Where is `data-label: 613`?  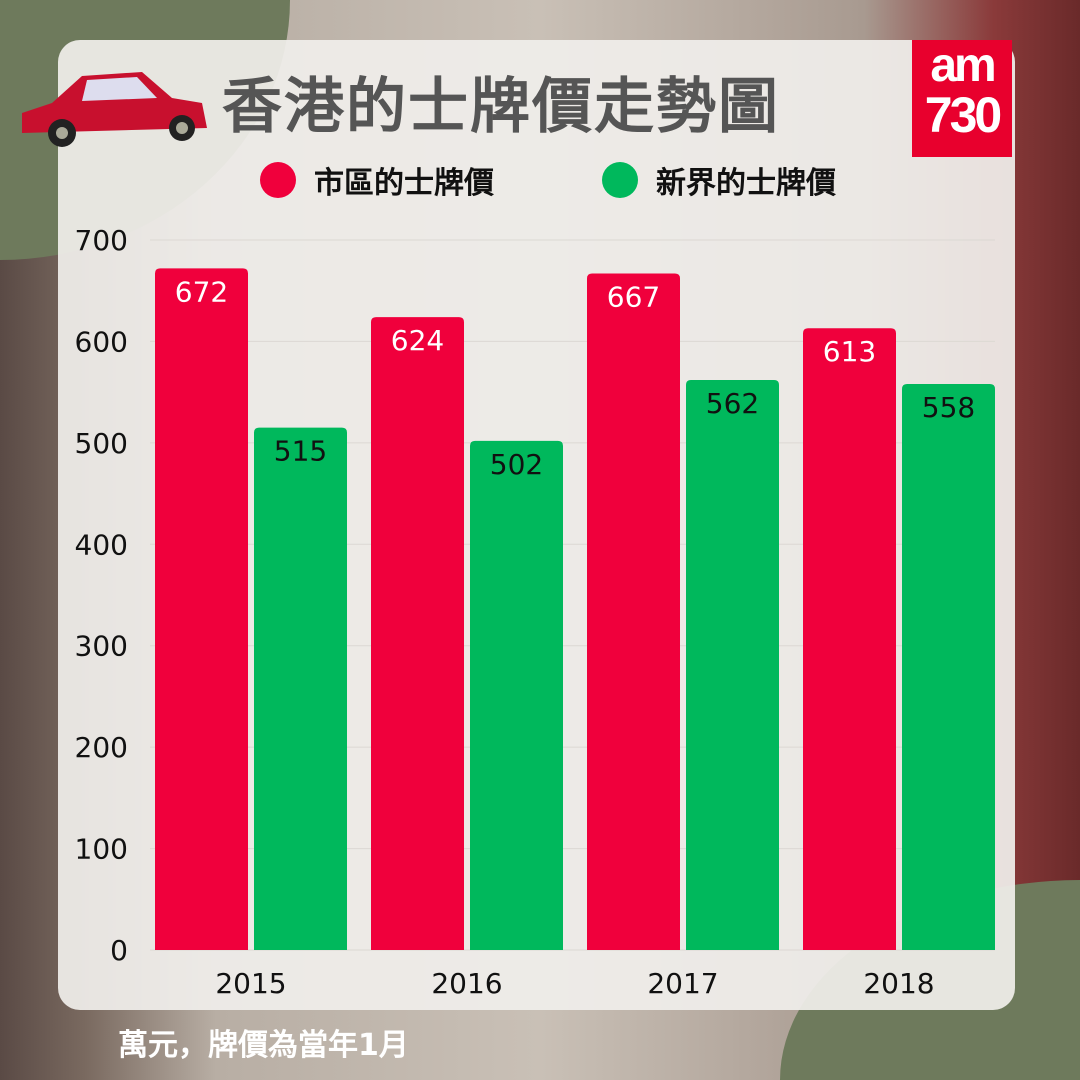
data-label: 613 is located at coordinates (849, 351).